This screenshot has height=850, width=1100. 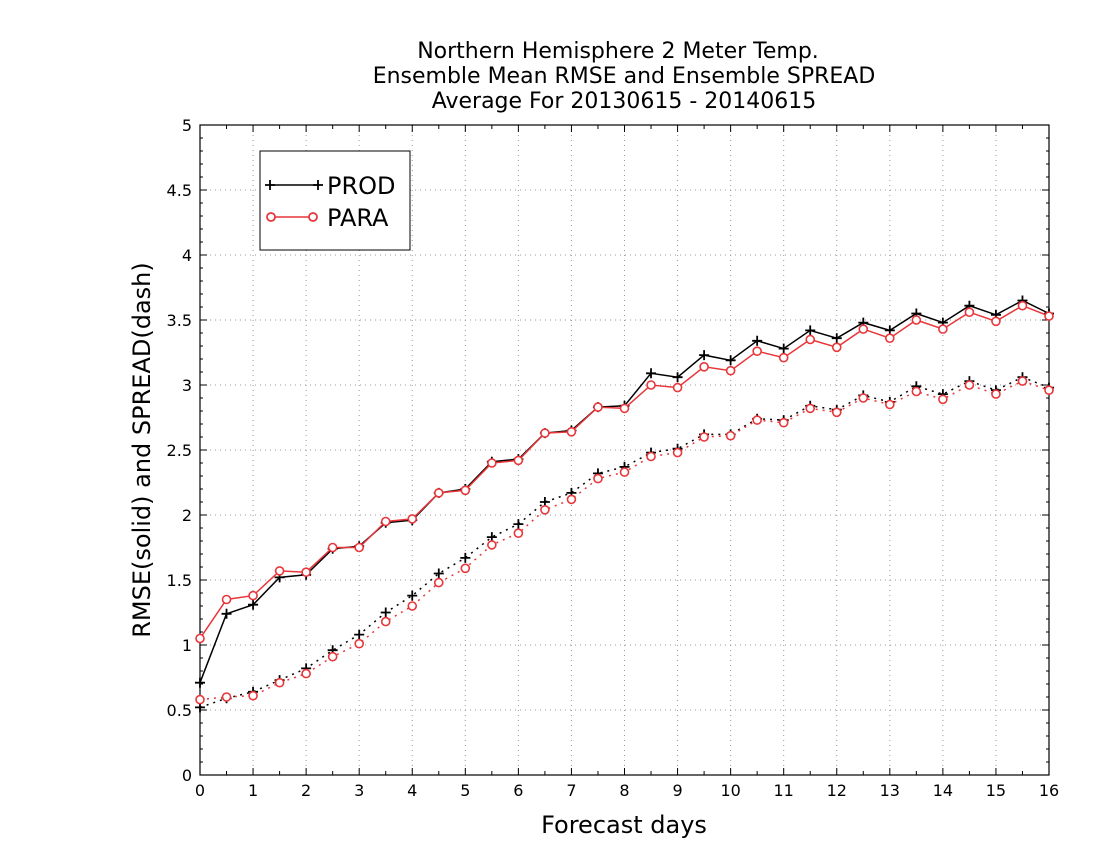 What do you see at coordinates (142, 450) in the screenshot?
I see `y-axis-label: RMSE(solid) and SPREAD(dash)` at bounding box center [142, 450].